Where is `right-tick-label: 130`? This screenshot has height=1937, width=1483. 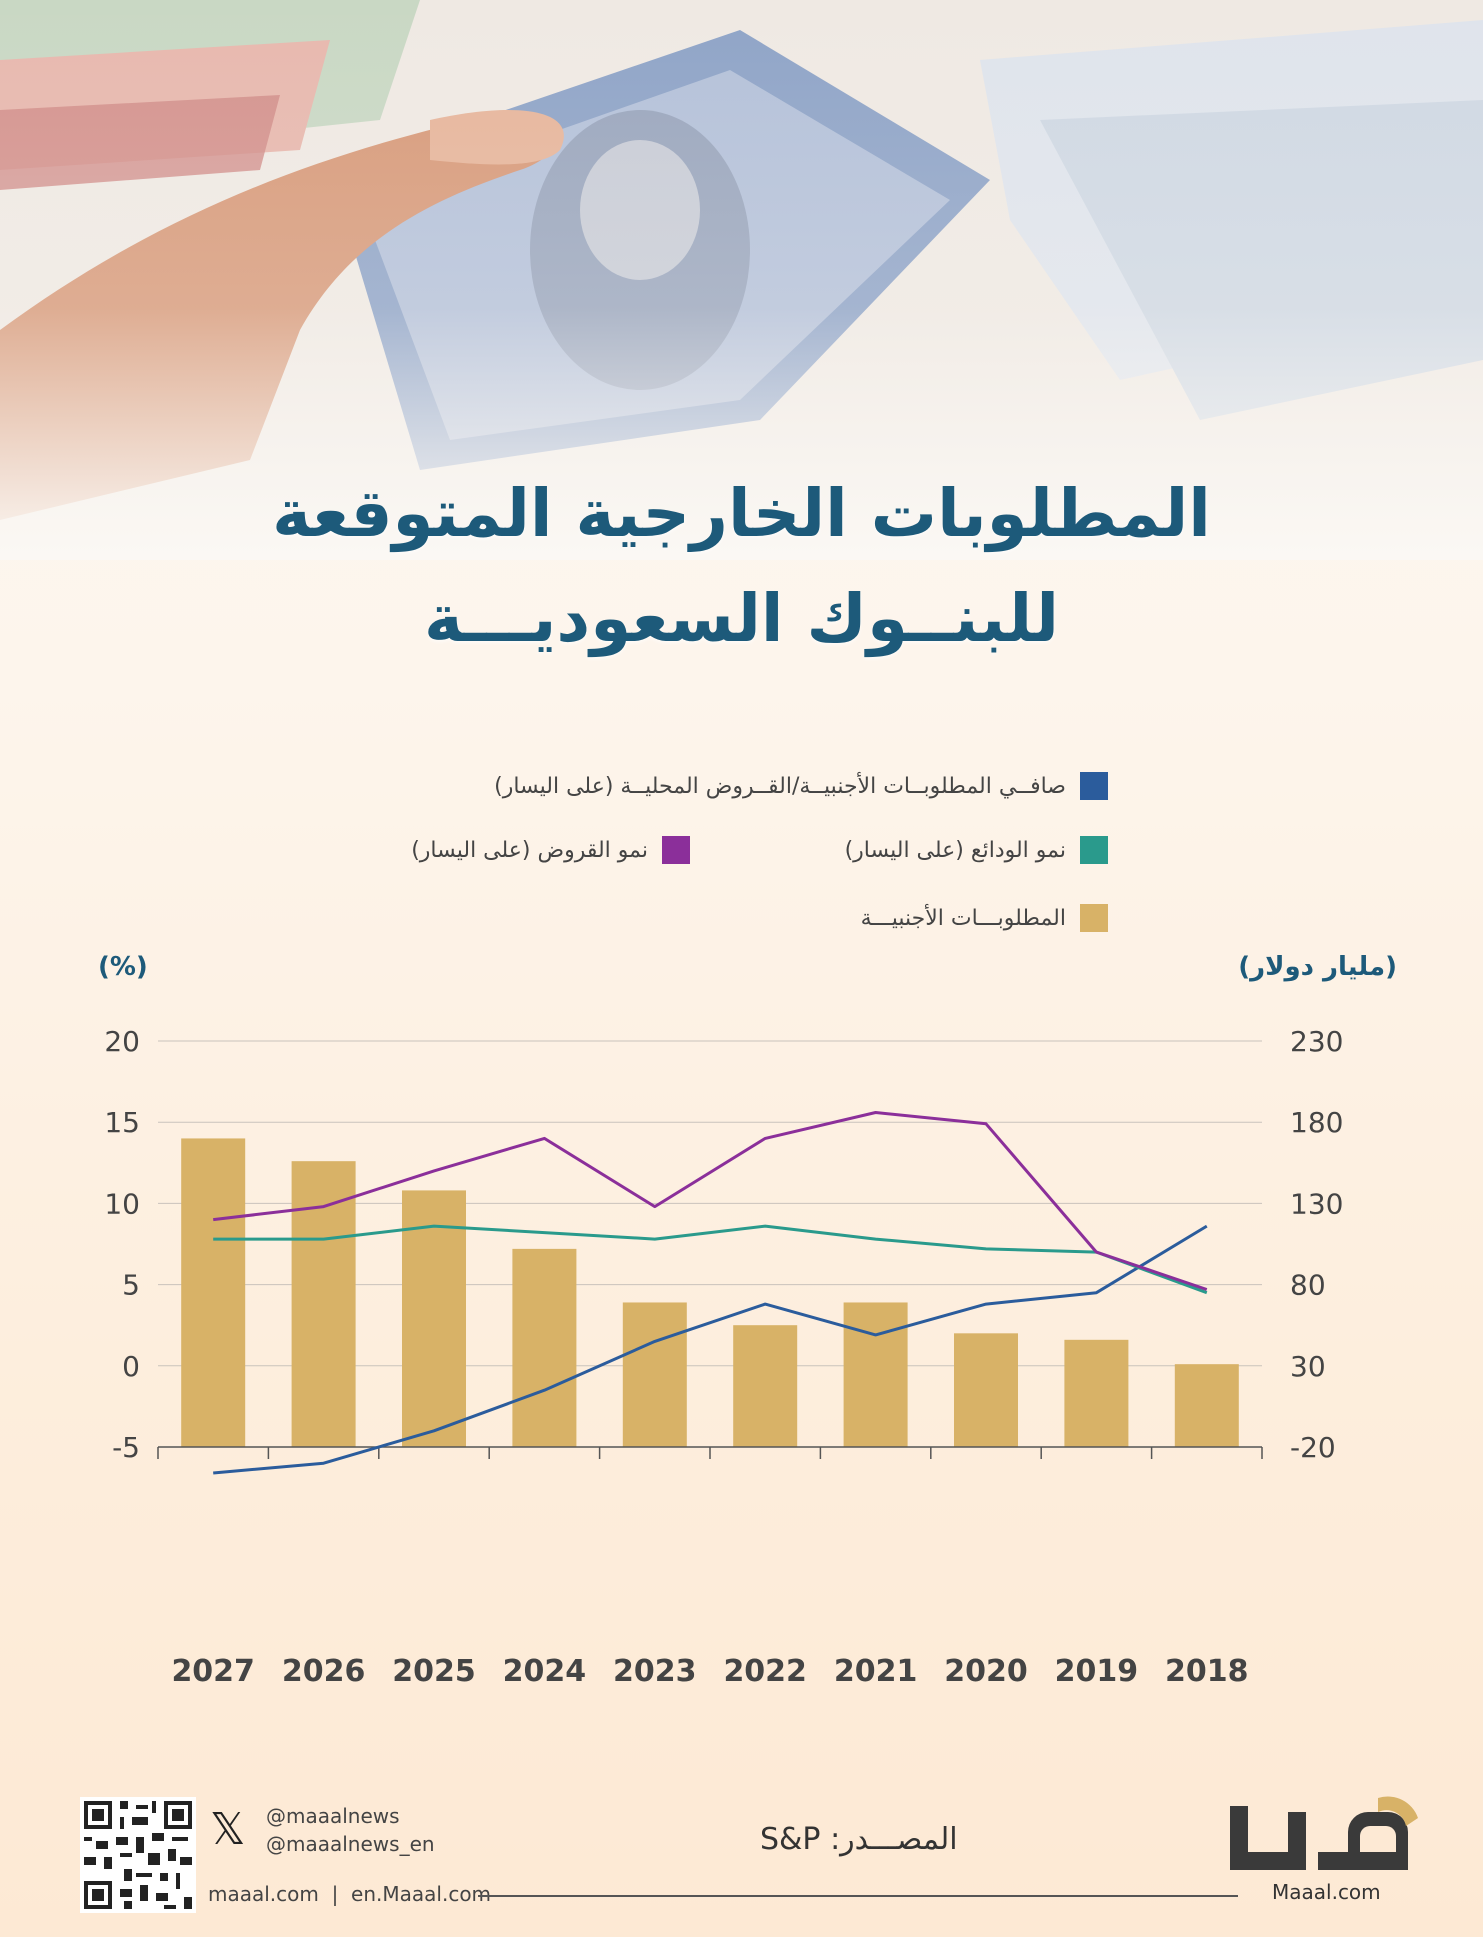
right-tick-label: 130 is located at coordinates (1316, 1203).